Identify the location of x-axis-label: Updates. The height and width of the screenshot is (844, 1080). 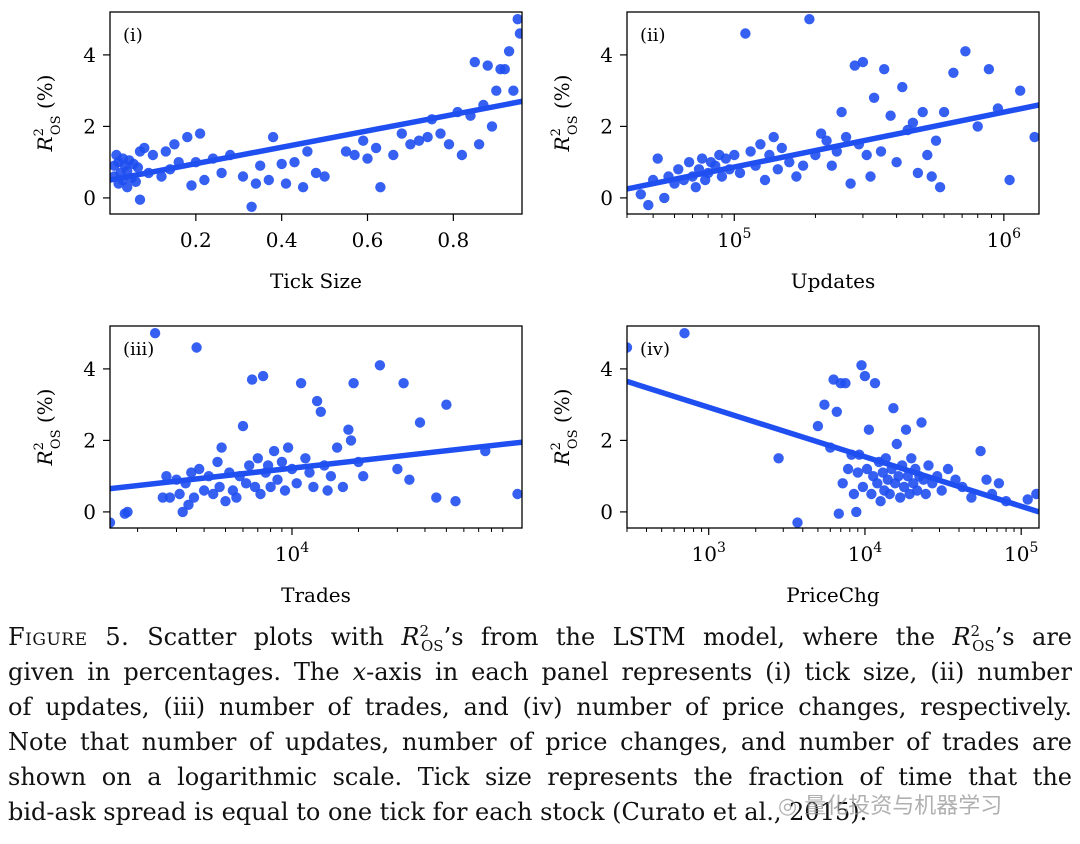
(833, 281).